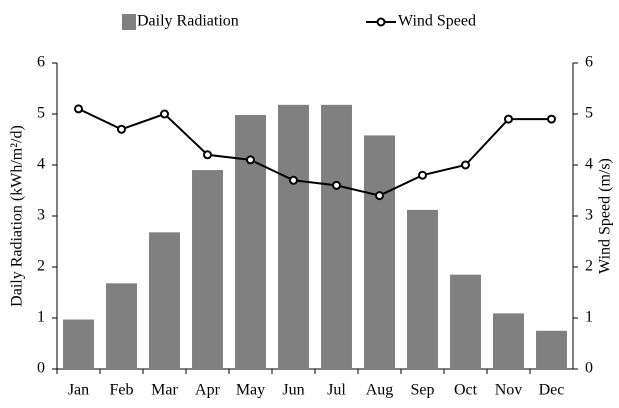 The height and width of the screenshot is (408, 619). What do you see at coordinates (41, 113) in the screenshot?
I see `y-tick-label: 5` at bounding box center [41, 113].